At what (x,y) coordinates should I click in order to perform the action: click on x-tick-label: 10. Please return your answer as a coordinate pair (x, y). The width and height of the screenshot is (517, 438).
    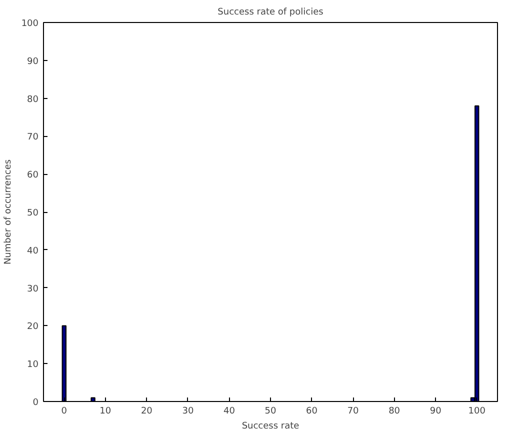
    Looking at the image, I should click on (106, 411).